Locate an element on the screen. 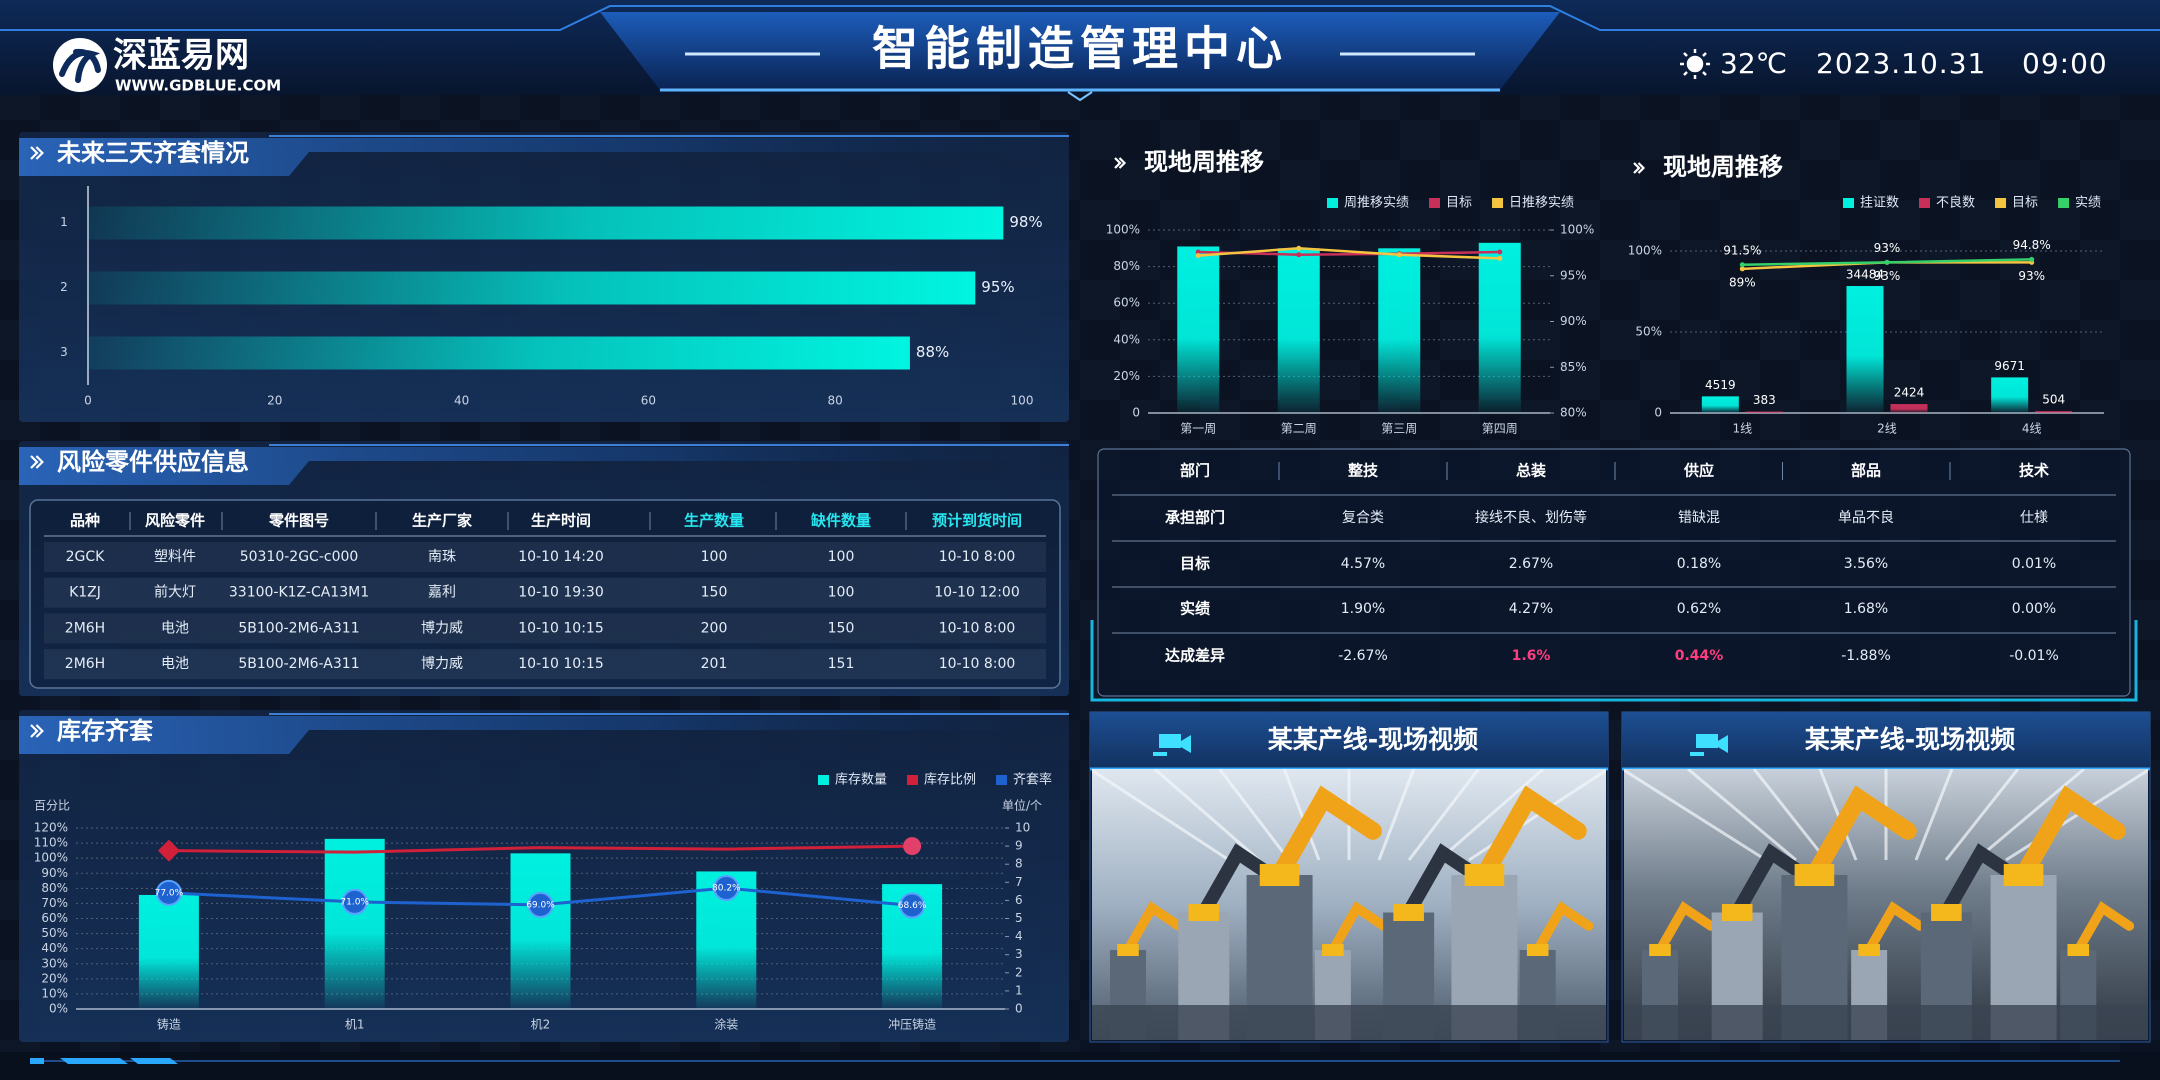  x-tick-label: 20 is located at coordinates (274, 401).